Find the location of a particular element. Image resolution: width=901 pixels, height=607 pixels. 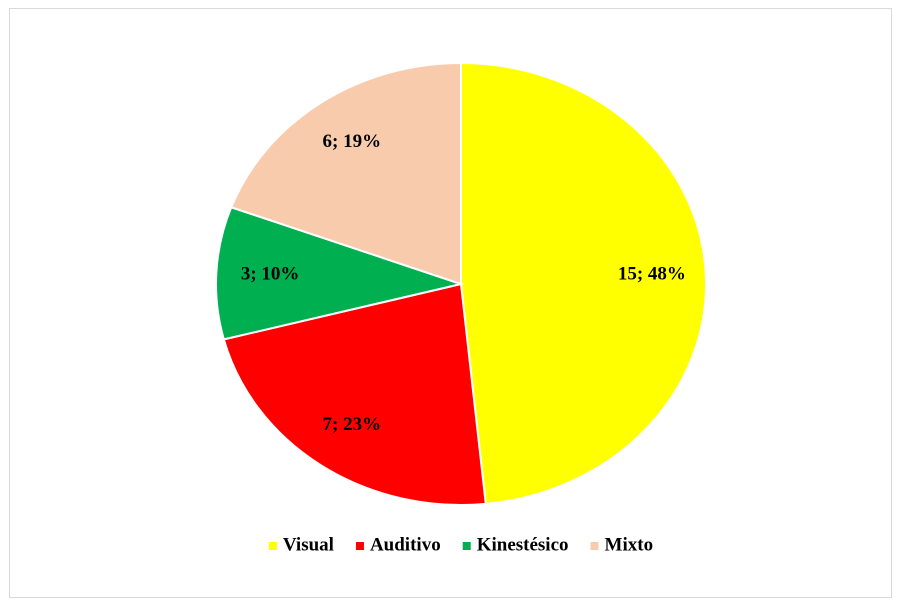

data-label: 7; 23% is located at coordinates (352, 424).